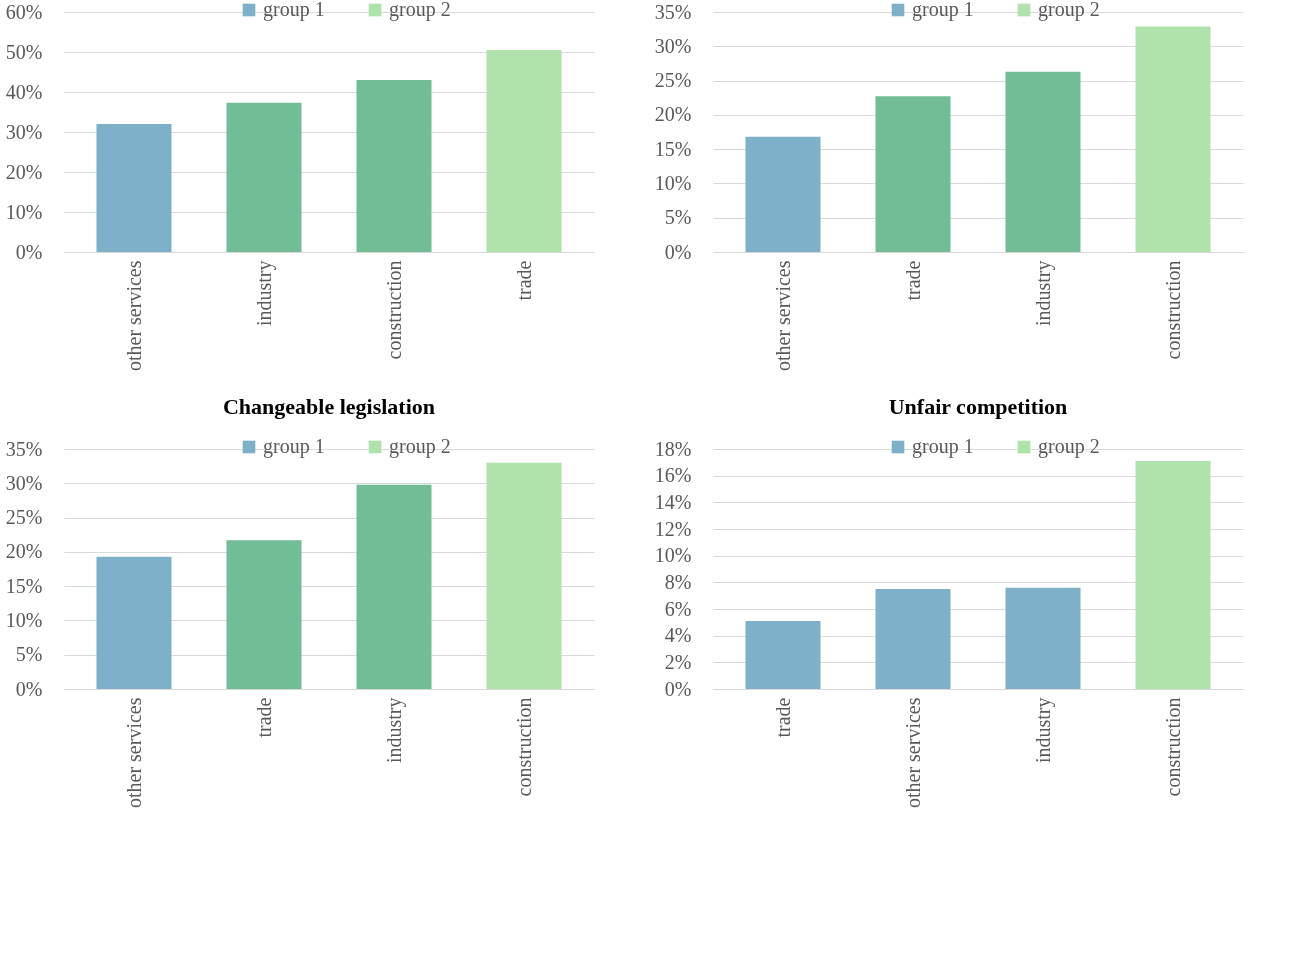 The image size is (1295, 955). I want to click on y-tick-label: 2%, so click(678, 661).